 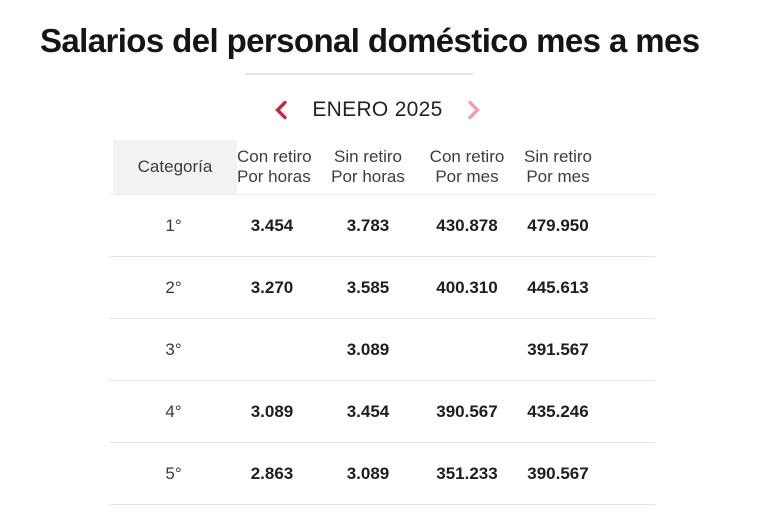 I want to click on value-cell: 430.878, so click(x=467, y=225).